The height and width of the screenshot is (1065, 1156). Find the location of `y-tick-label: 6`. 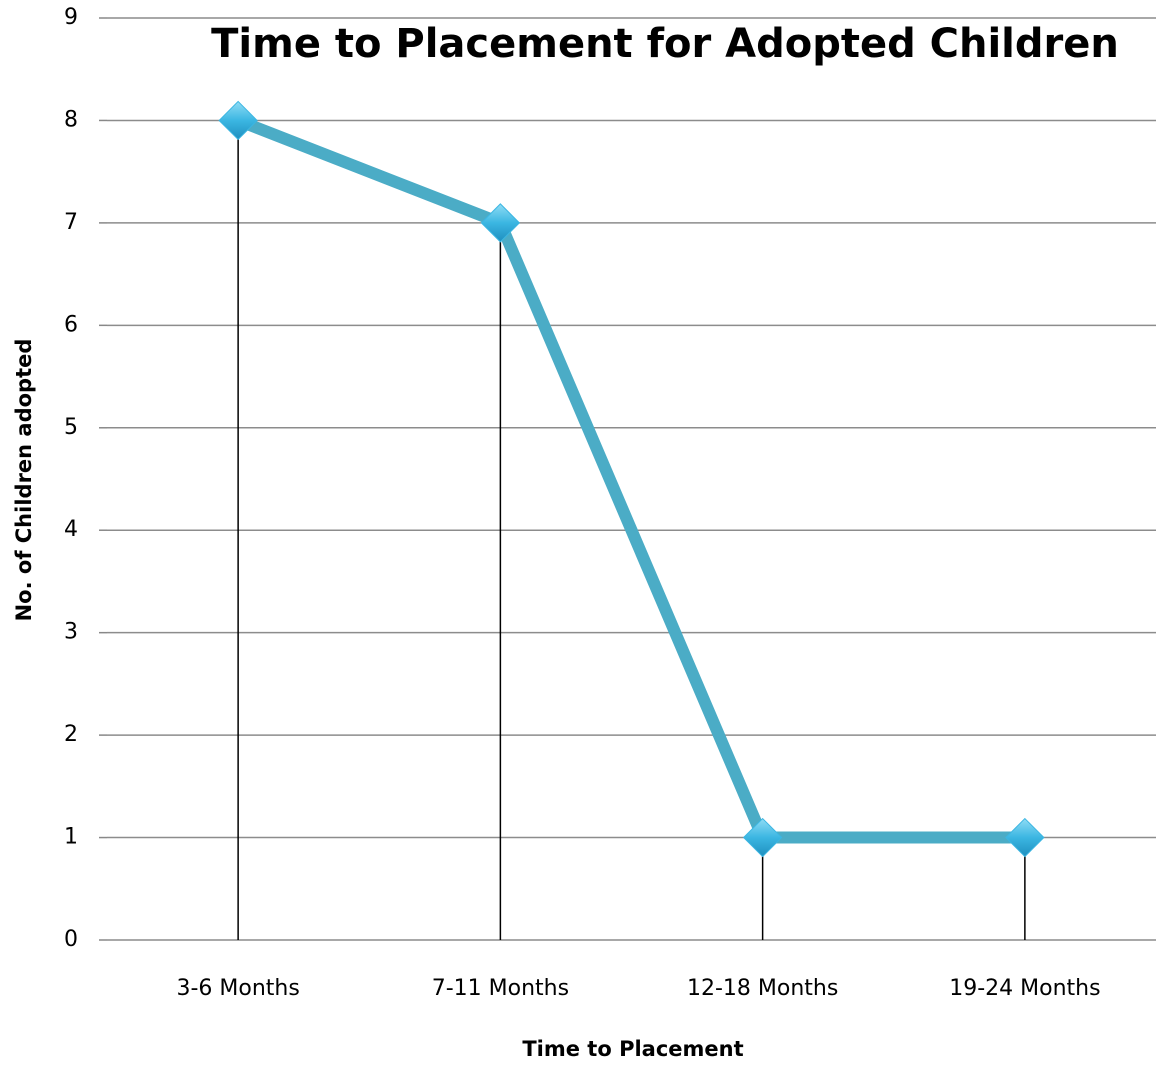

y-tick-label: 6 is located at coordinates (71, 324).